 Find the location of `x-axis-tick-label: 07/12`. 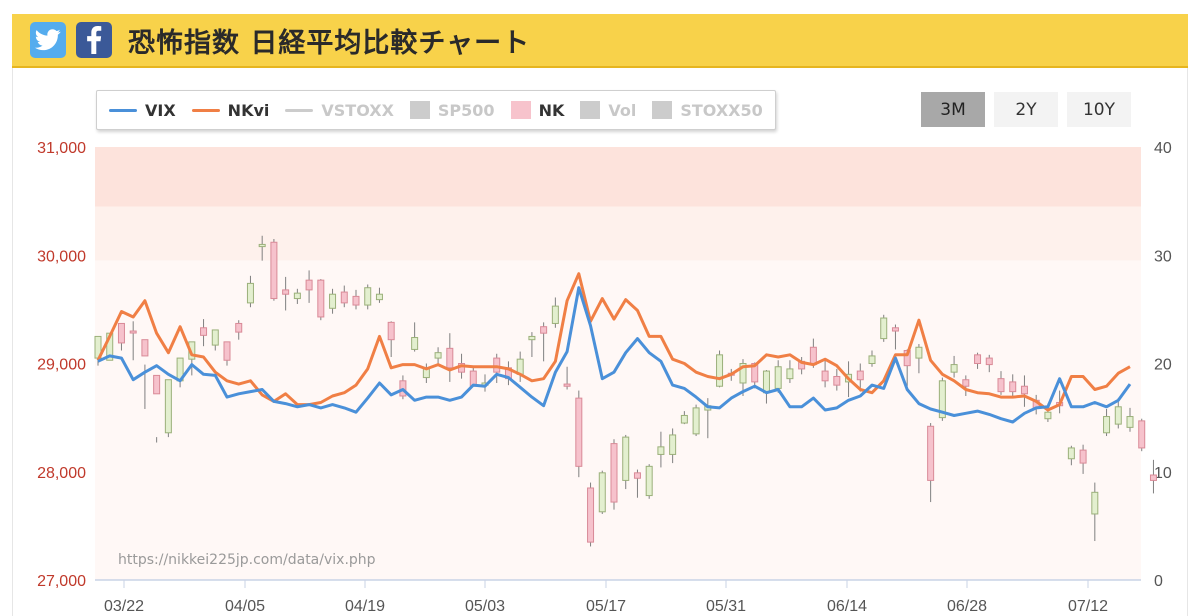

x-axis-tick-label: 07/12 is located at coordinates (1088, 606).